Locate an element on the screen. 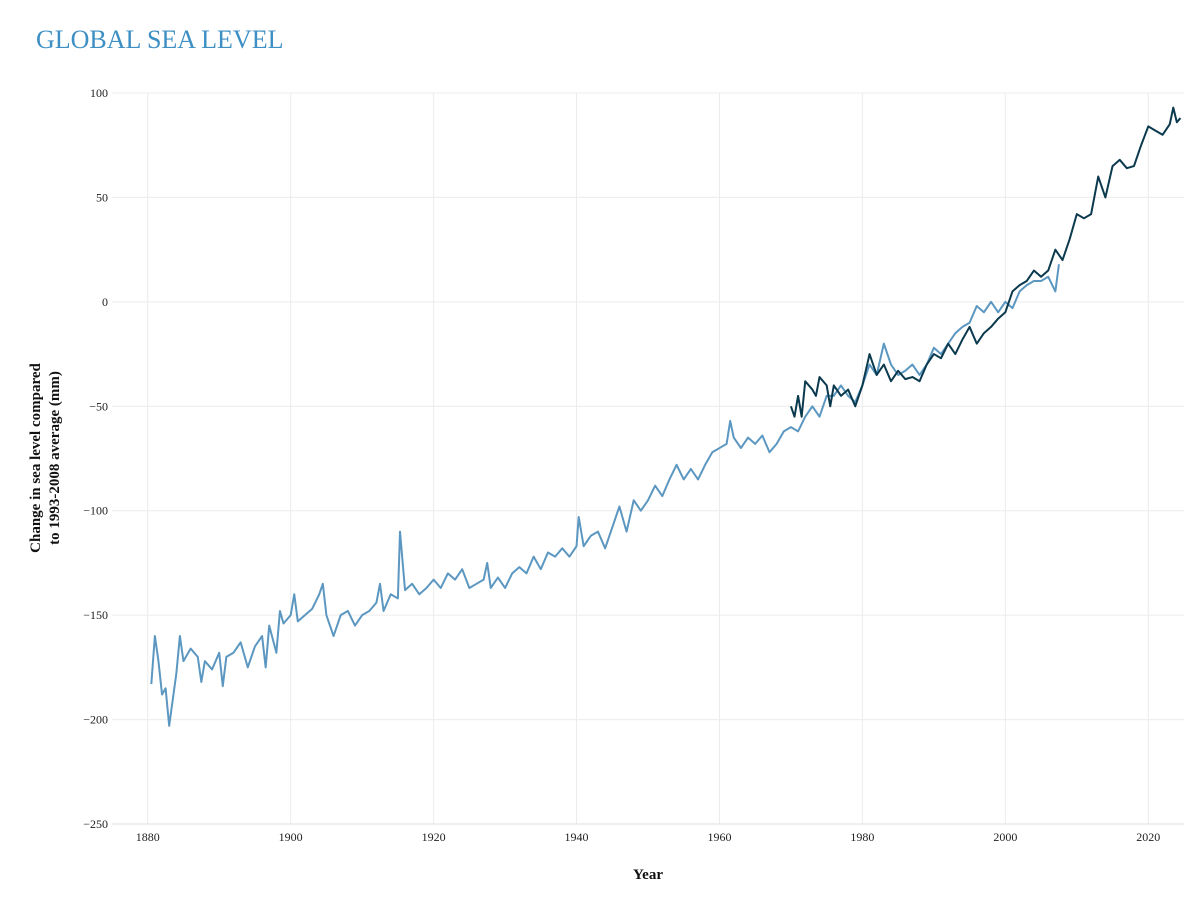 The width and height of the screenshot is (1200, 900). x-tick-label: 1900 is located at coordinates (291, 837).